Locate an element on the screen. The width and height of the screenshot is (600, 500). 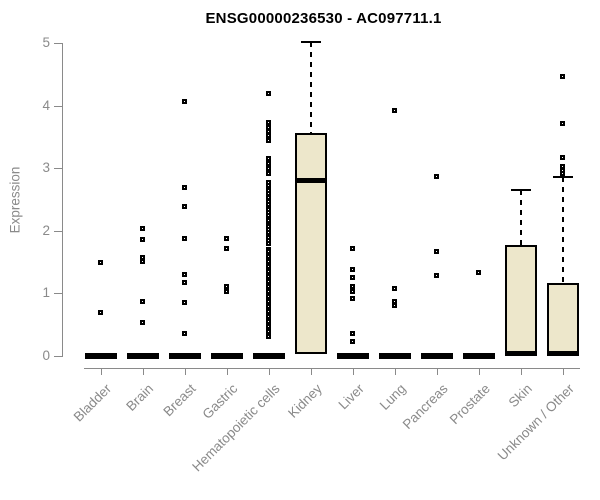
y-tick-label: 2 is located at coordinates (46, 230).